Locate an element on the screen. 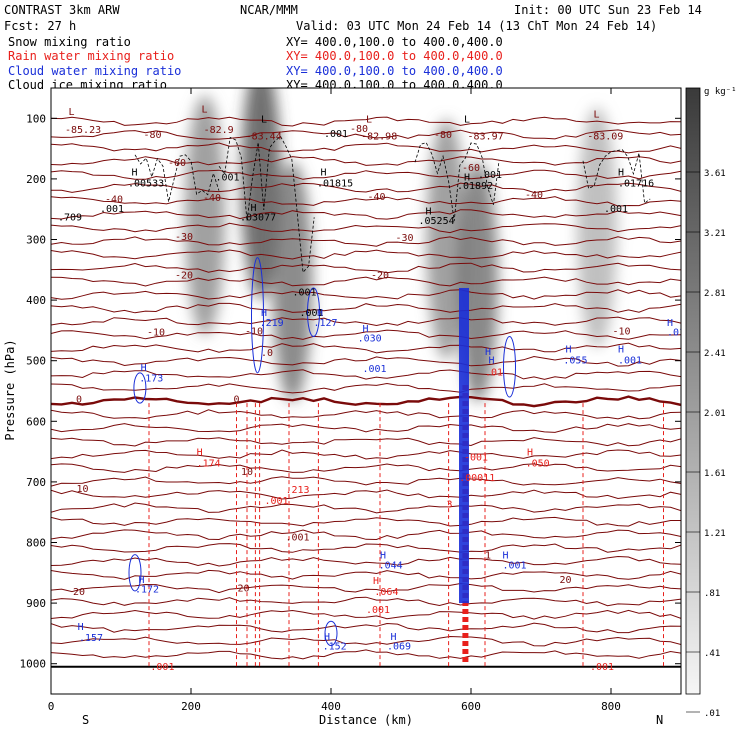  value-label: .219 is located at coordinates (272, 323).